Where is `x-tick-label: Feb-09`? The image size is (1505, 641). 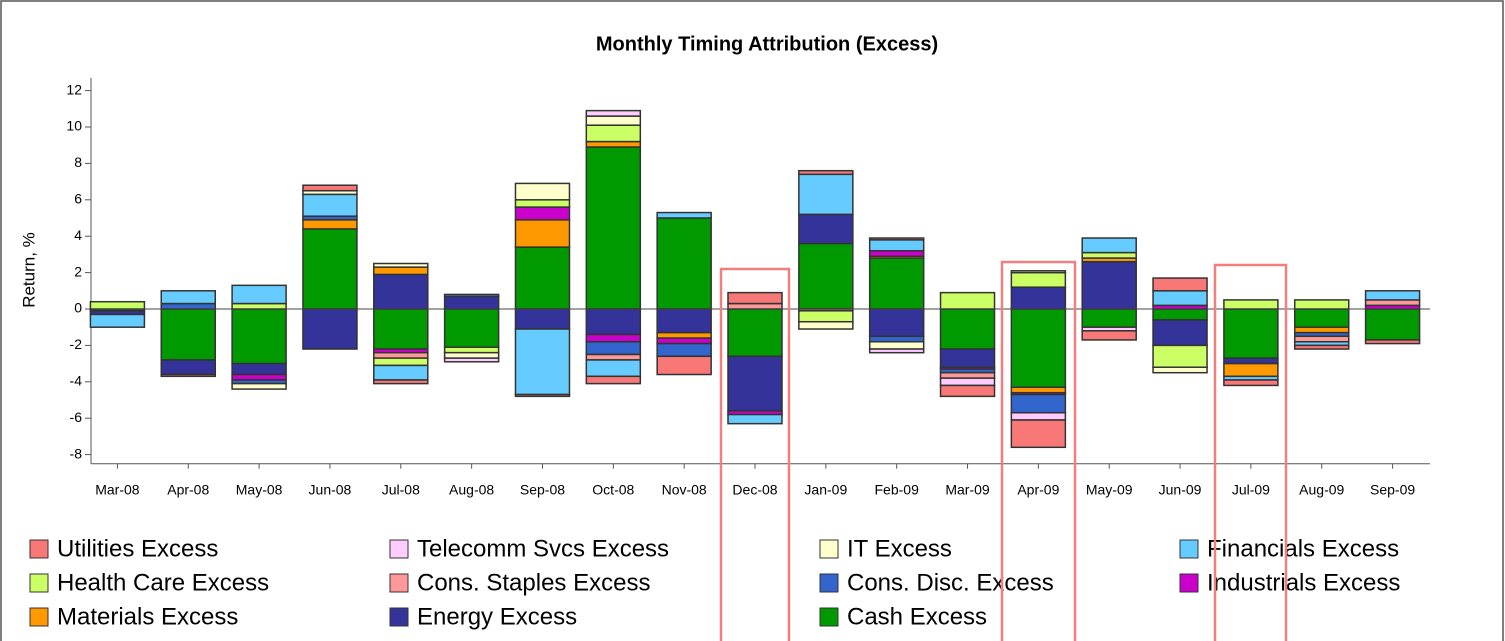
x-tick-label: Feb-09 is located at coordinates (897, 489).